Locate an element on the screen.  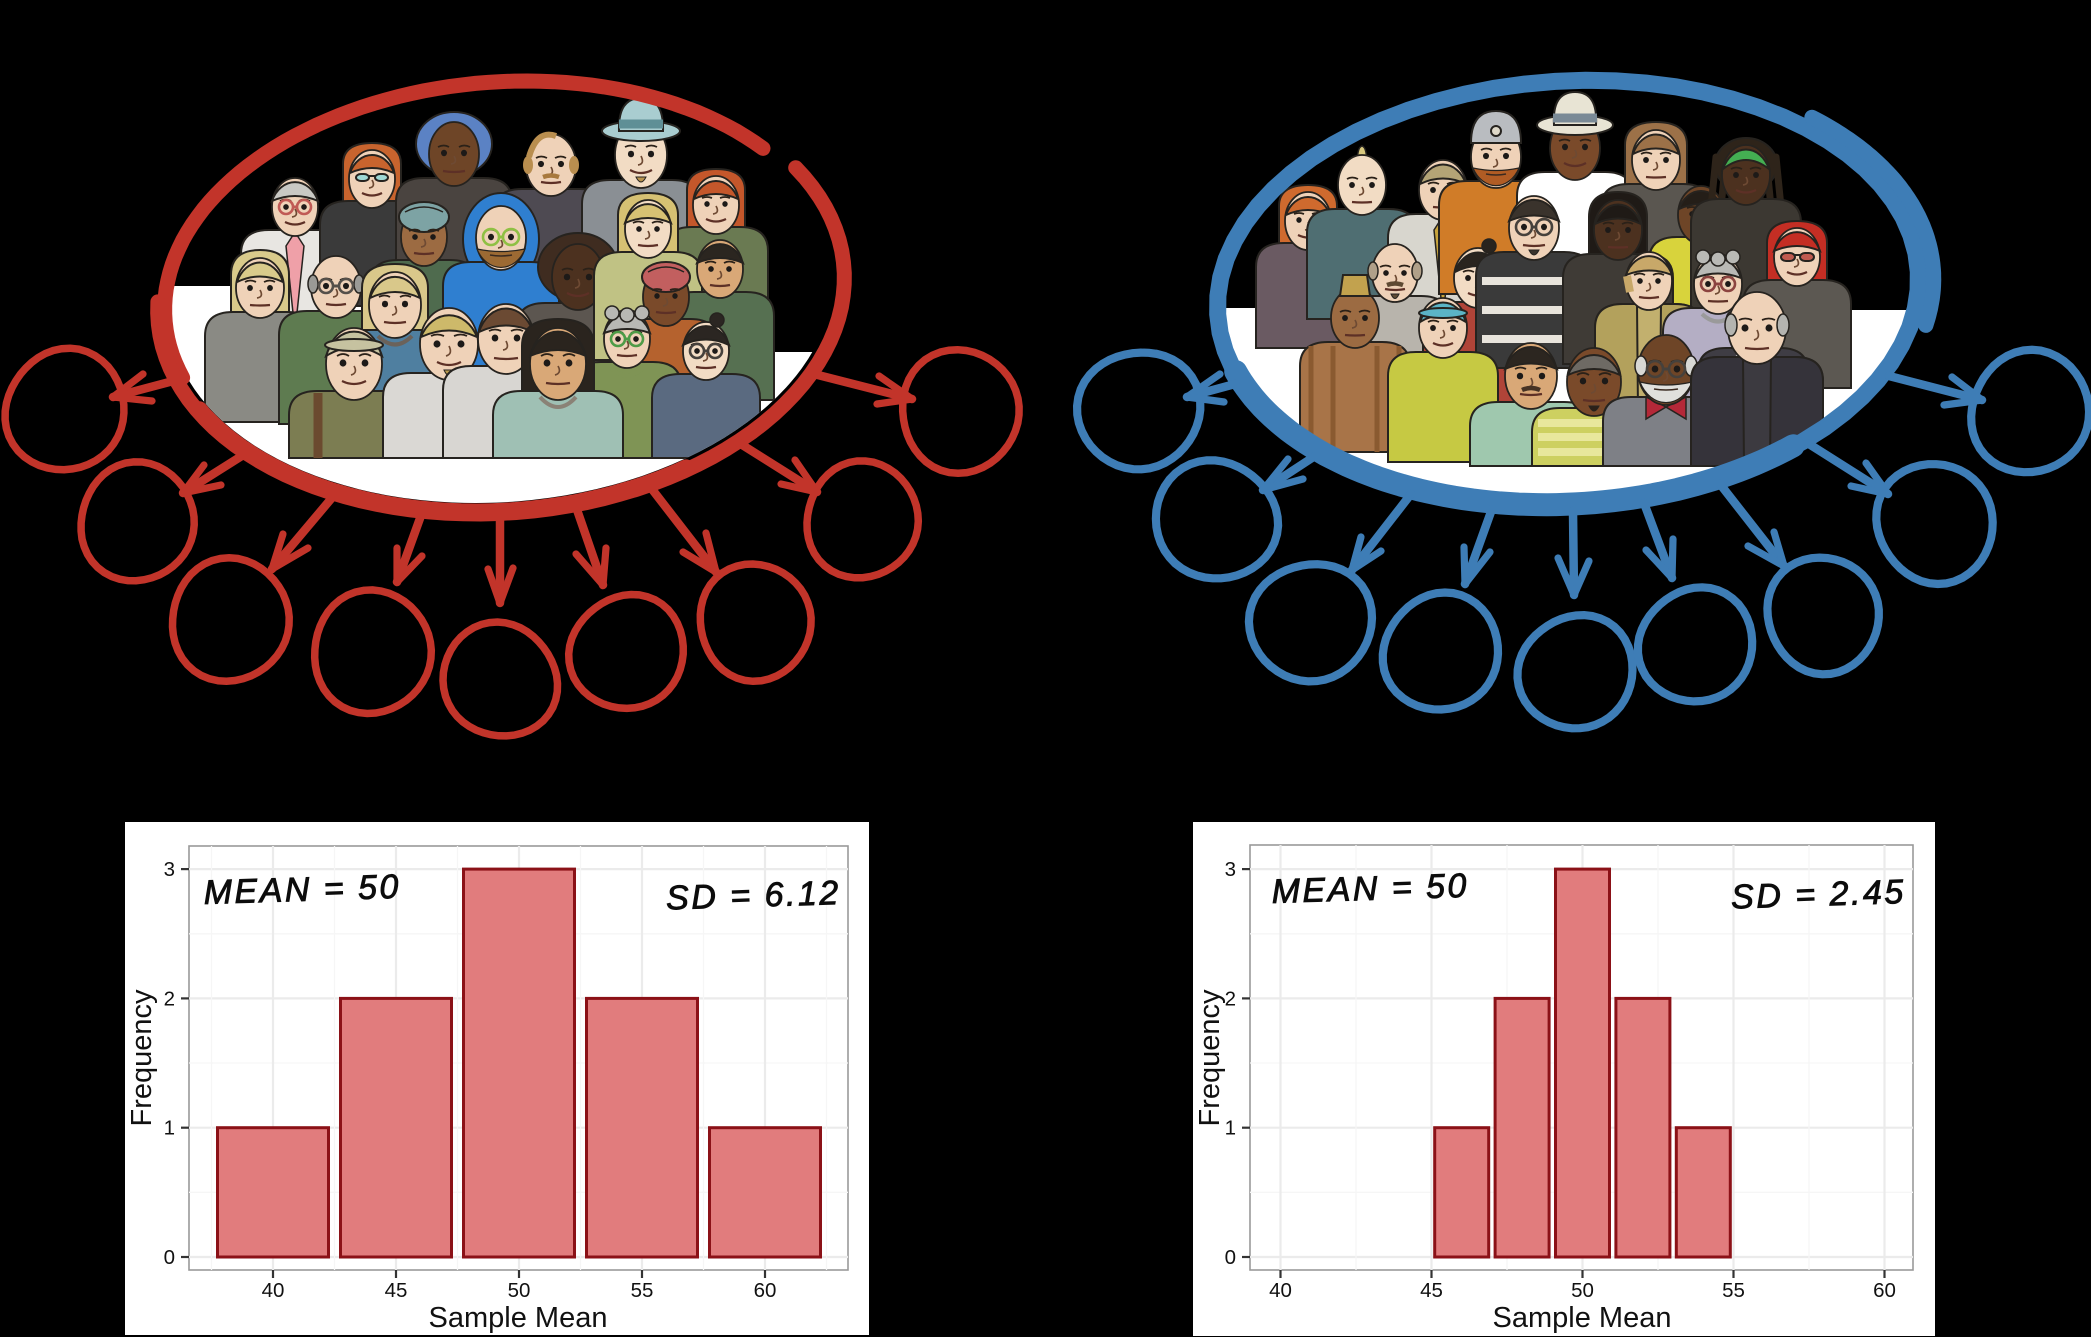
svg-text: SD = 2.45 is located at coordinates (1818, 894).